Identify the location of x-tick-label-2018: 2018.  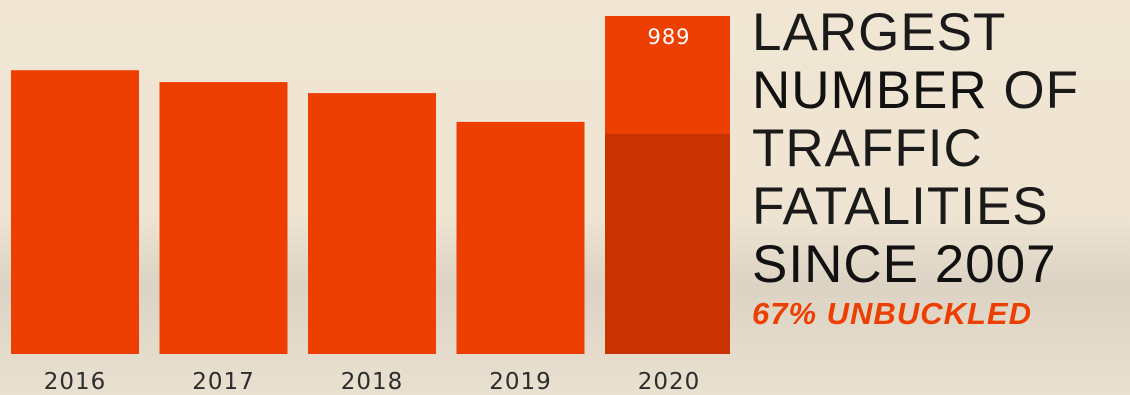
(372, 382).